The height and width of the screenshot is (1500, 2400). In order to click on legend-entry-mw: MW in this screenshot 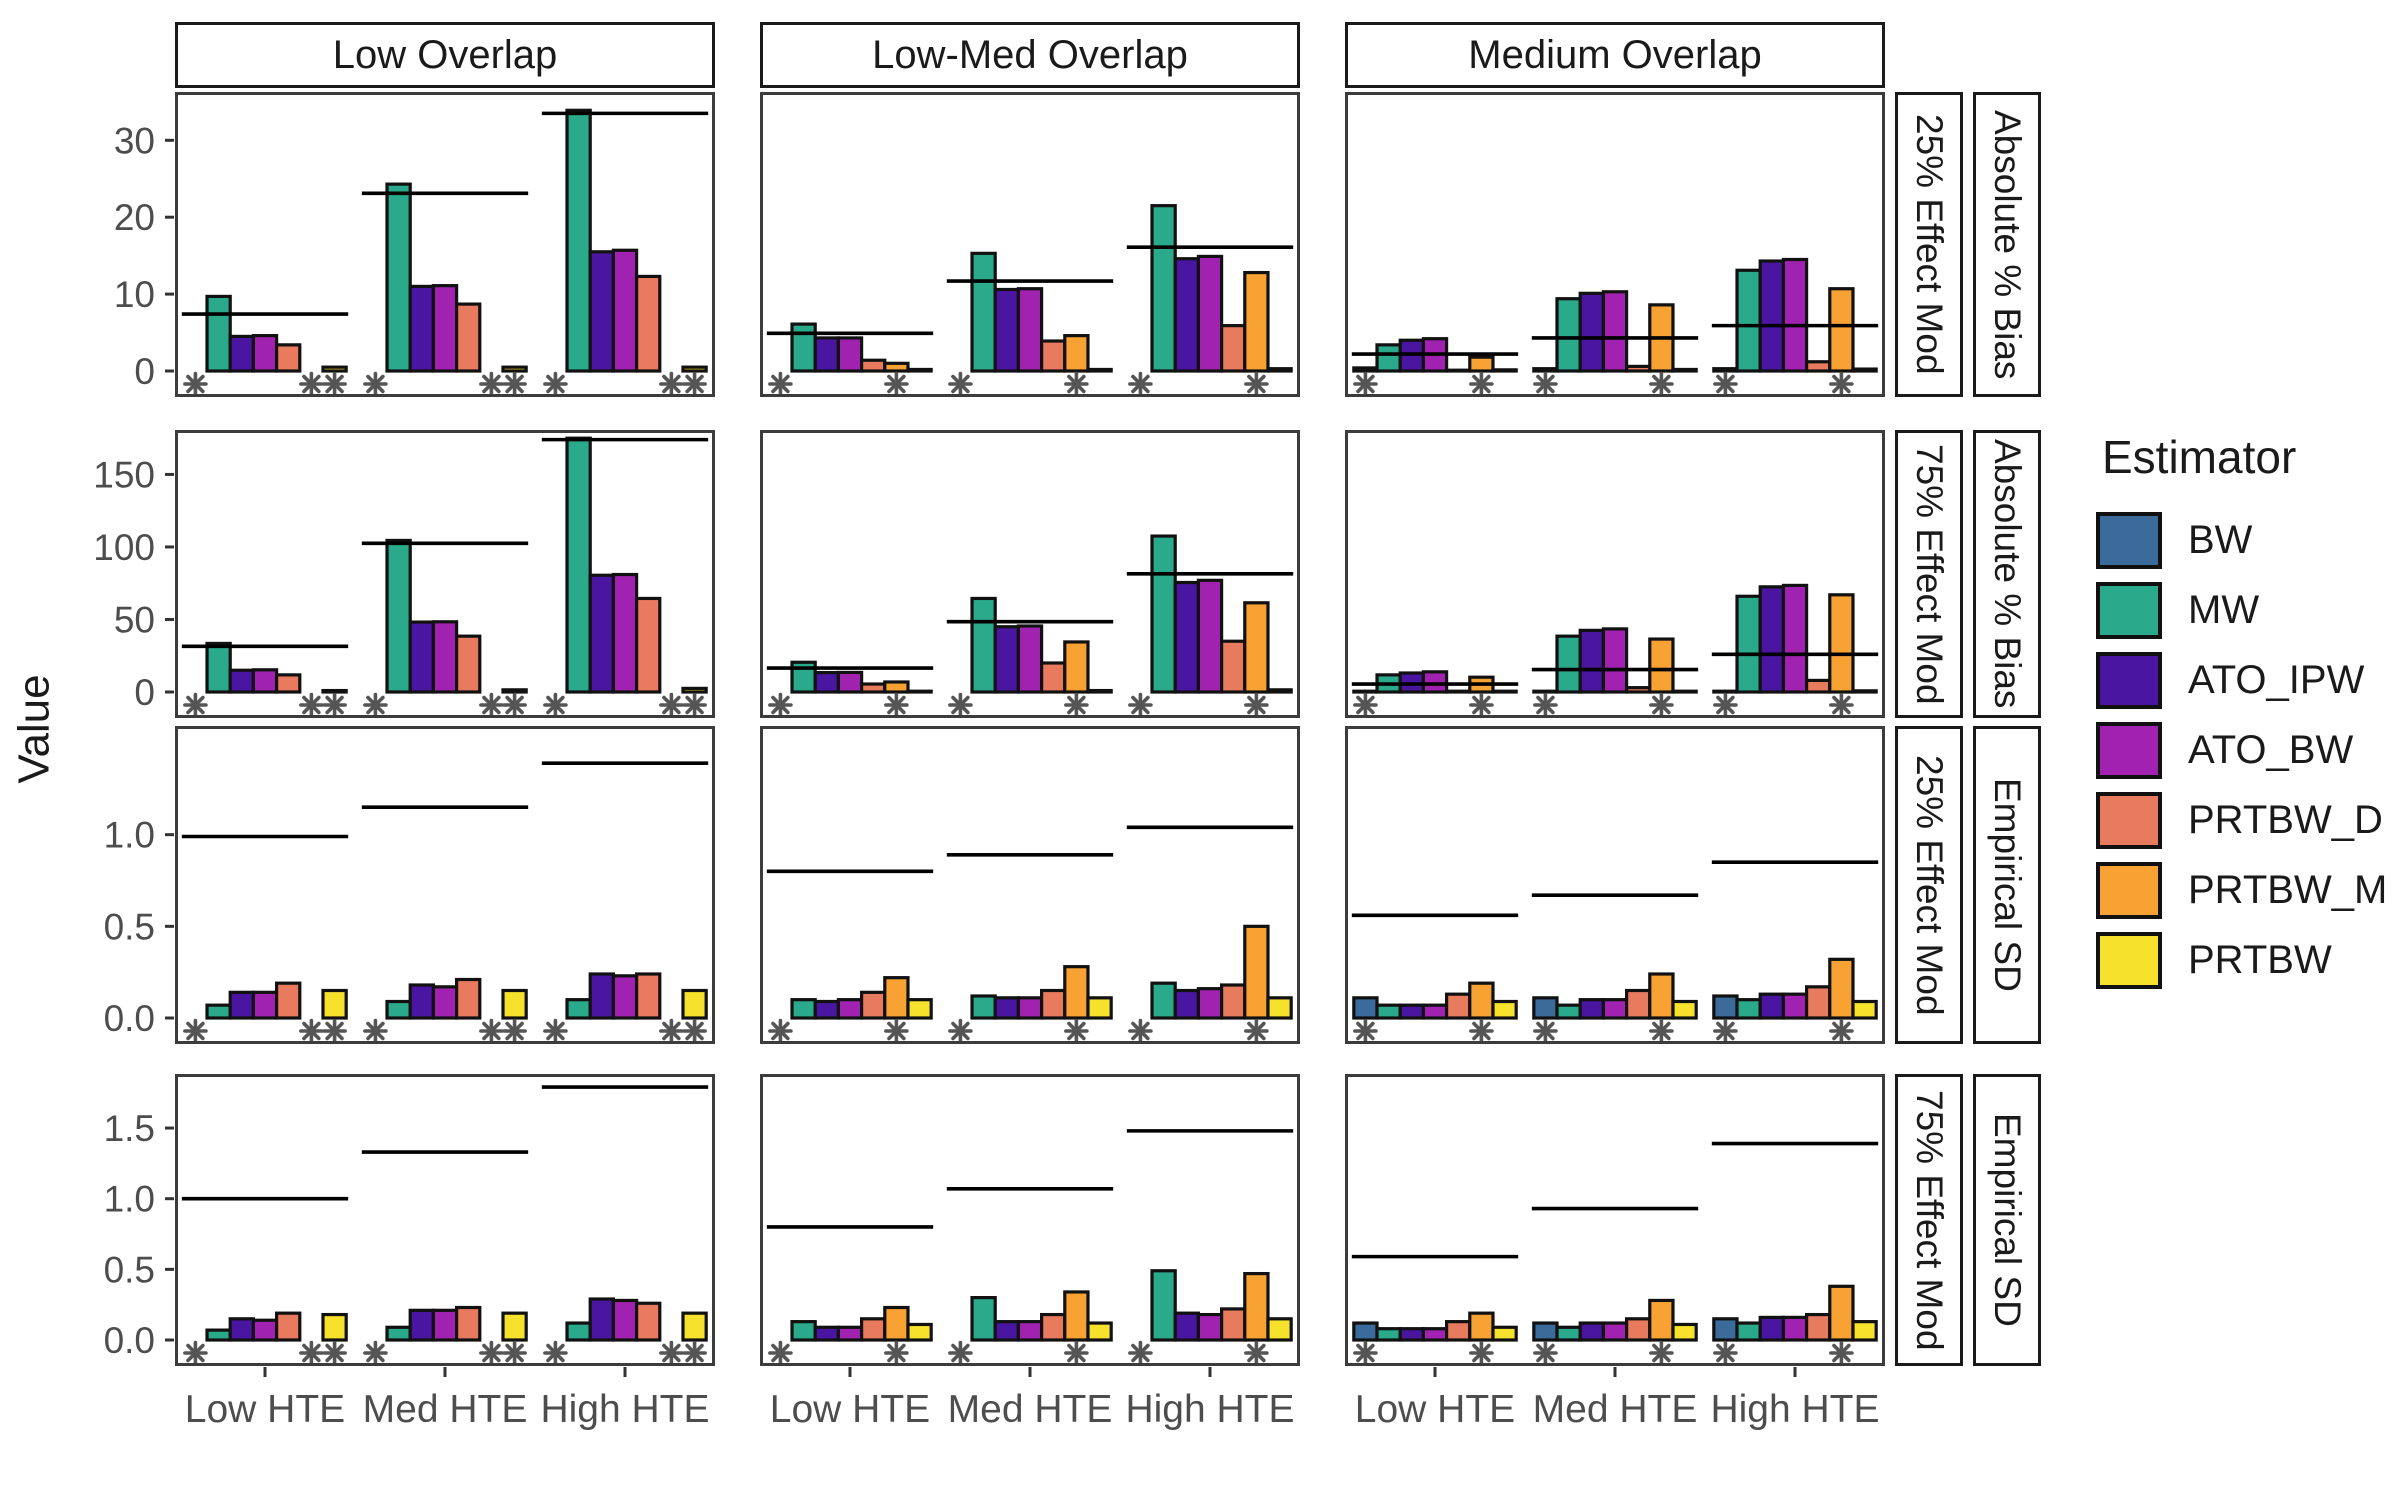, I will do `click(2241, 610)`.